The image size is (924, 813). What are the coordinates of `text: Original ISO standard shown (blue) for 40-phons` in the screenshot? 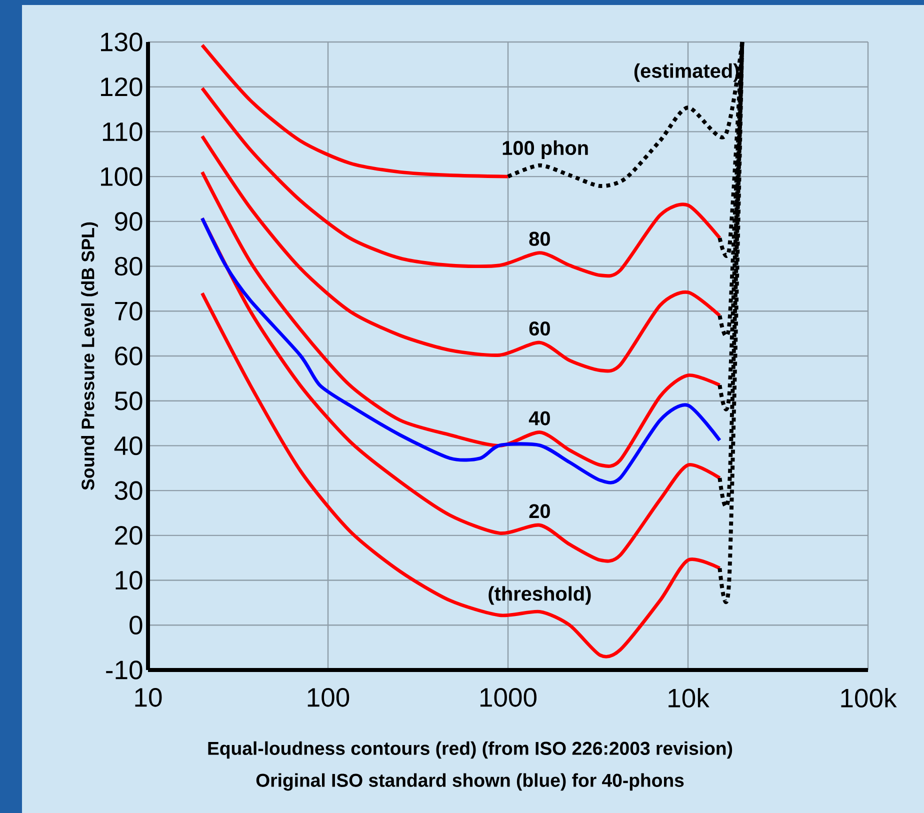 It's located at (470, 782).